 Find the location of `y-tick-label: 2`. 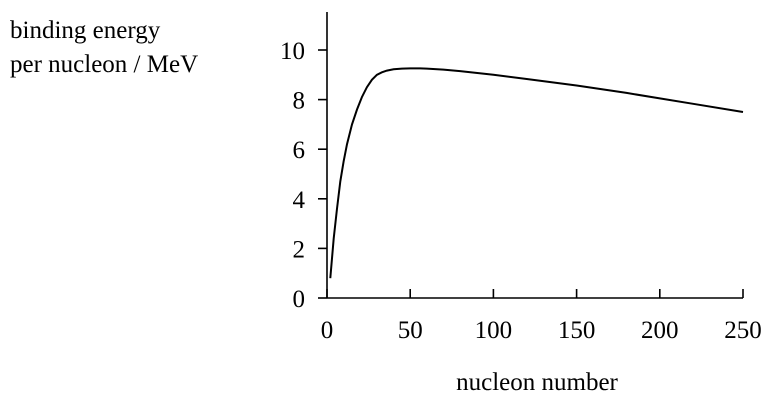

y-tick-label: 2 is located at coordinates (299, 249).